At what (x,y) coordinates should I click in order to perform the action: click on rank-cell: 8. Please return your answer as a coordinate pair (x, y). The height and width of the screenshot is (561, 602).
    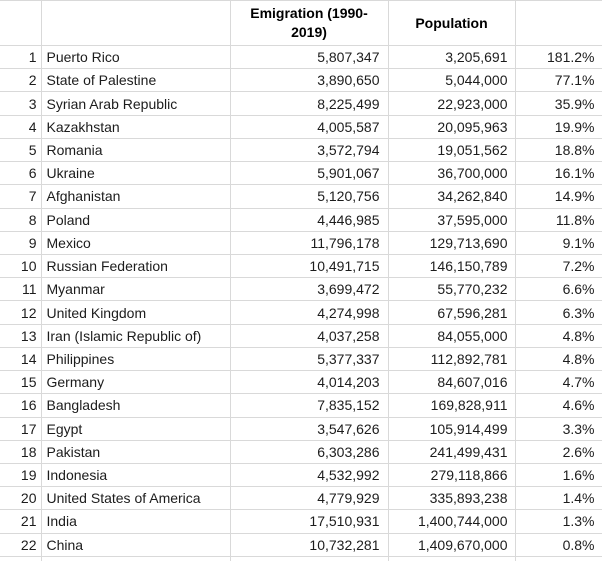
    Looking at the image, I should click on (21, 219).